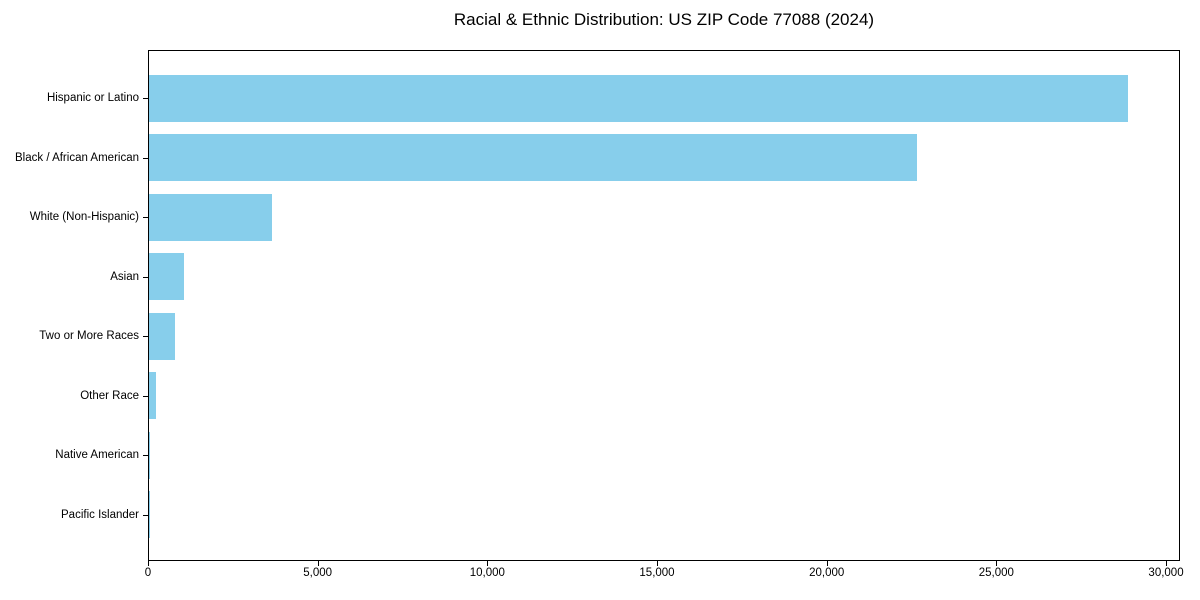 The width and height of the screenshot is (1200, 600). Describe the element at coordinates (77, 157) in the screenshot. I see `y-tick-label-black-african-american: Black / African American` at that location.